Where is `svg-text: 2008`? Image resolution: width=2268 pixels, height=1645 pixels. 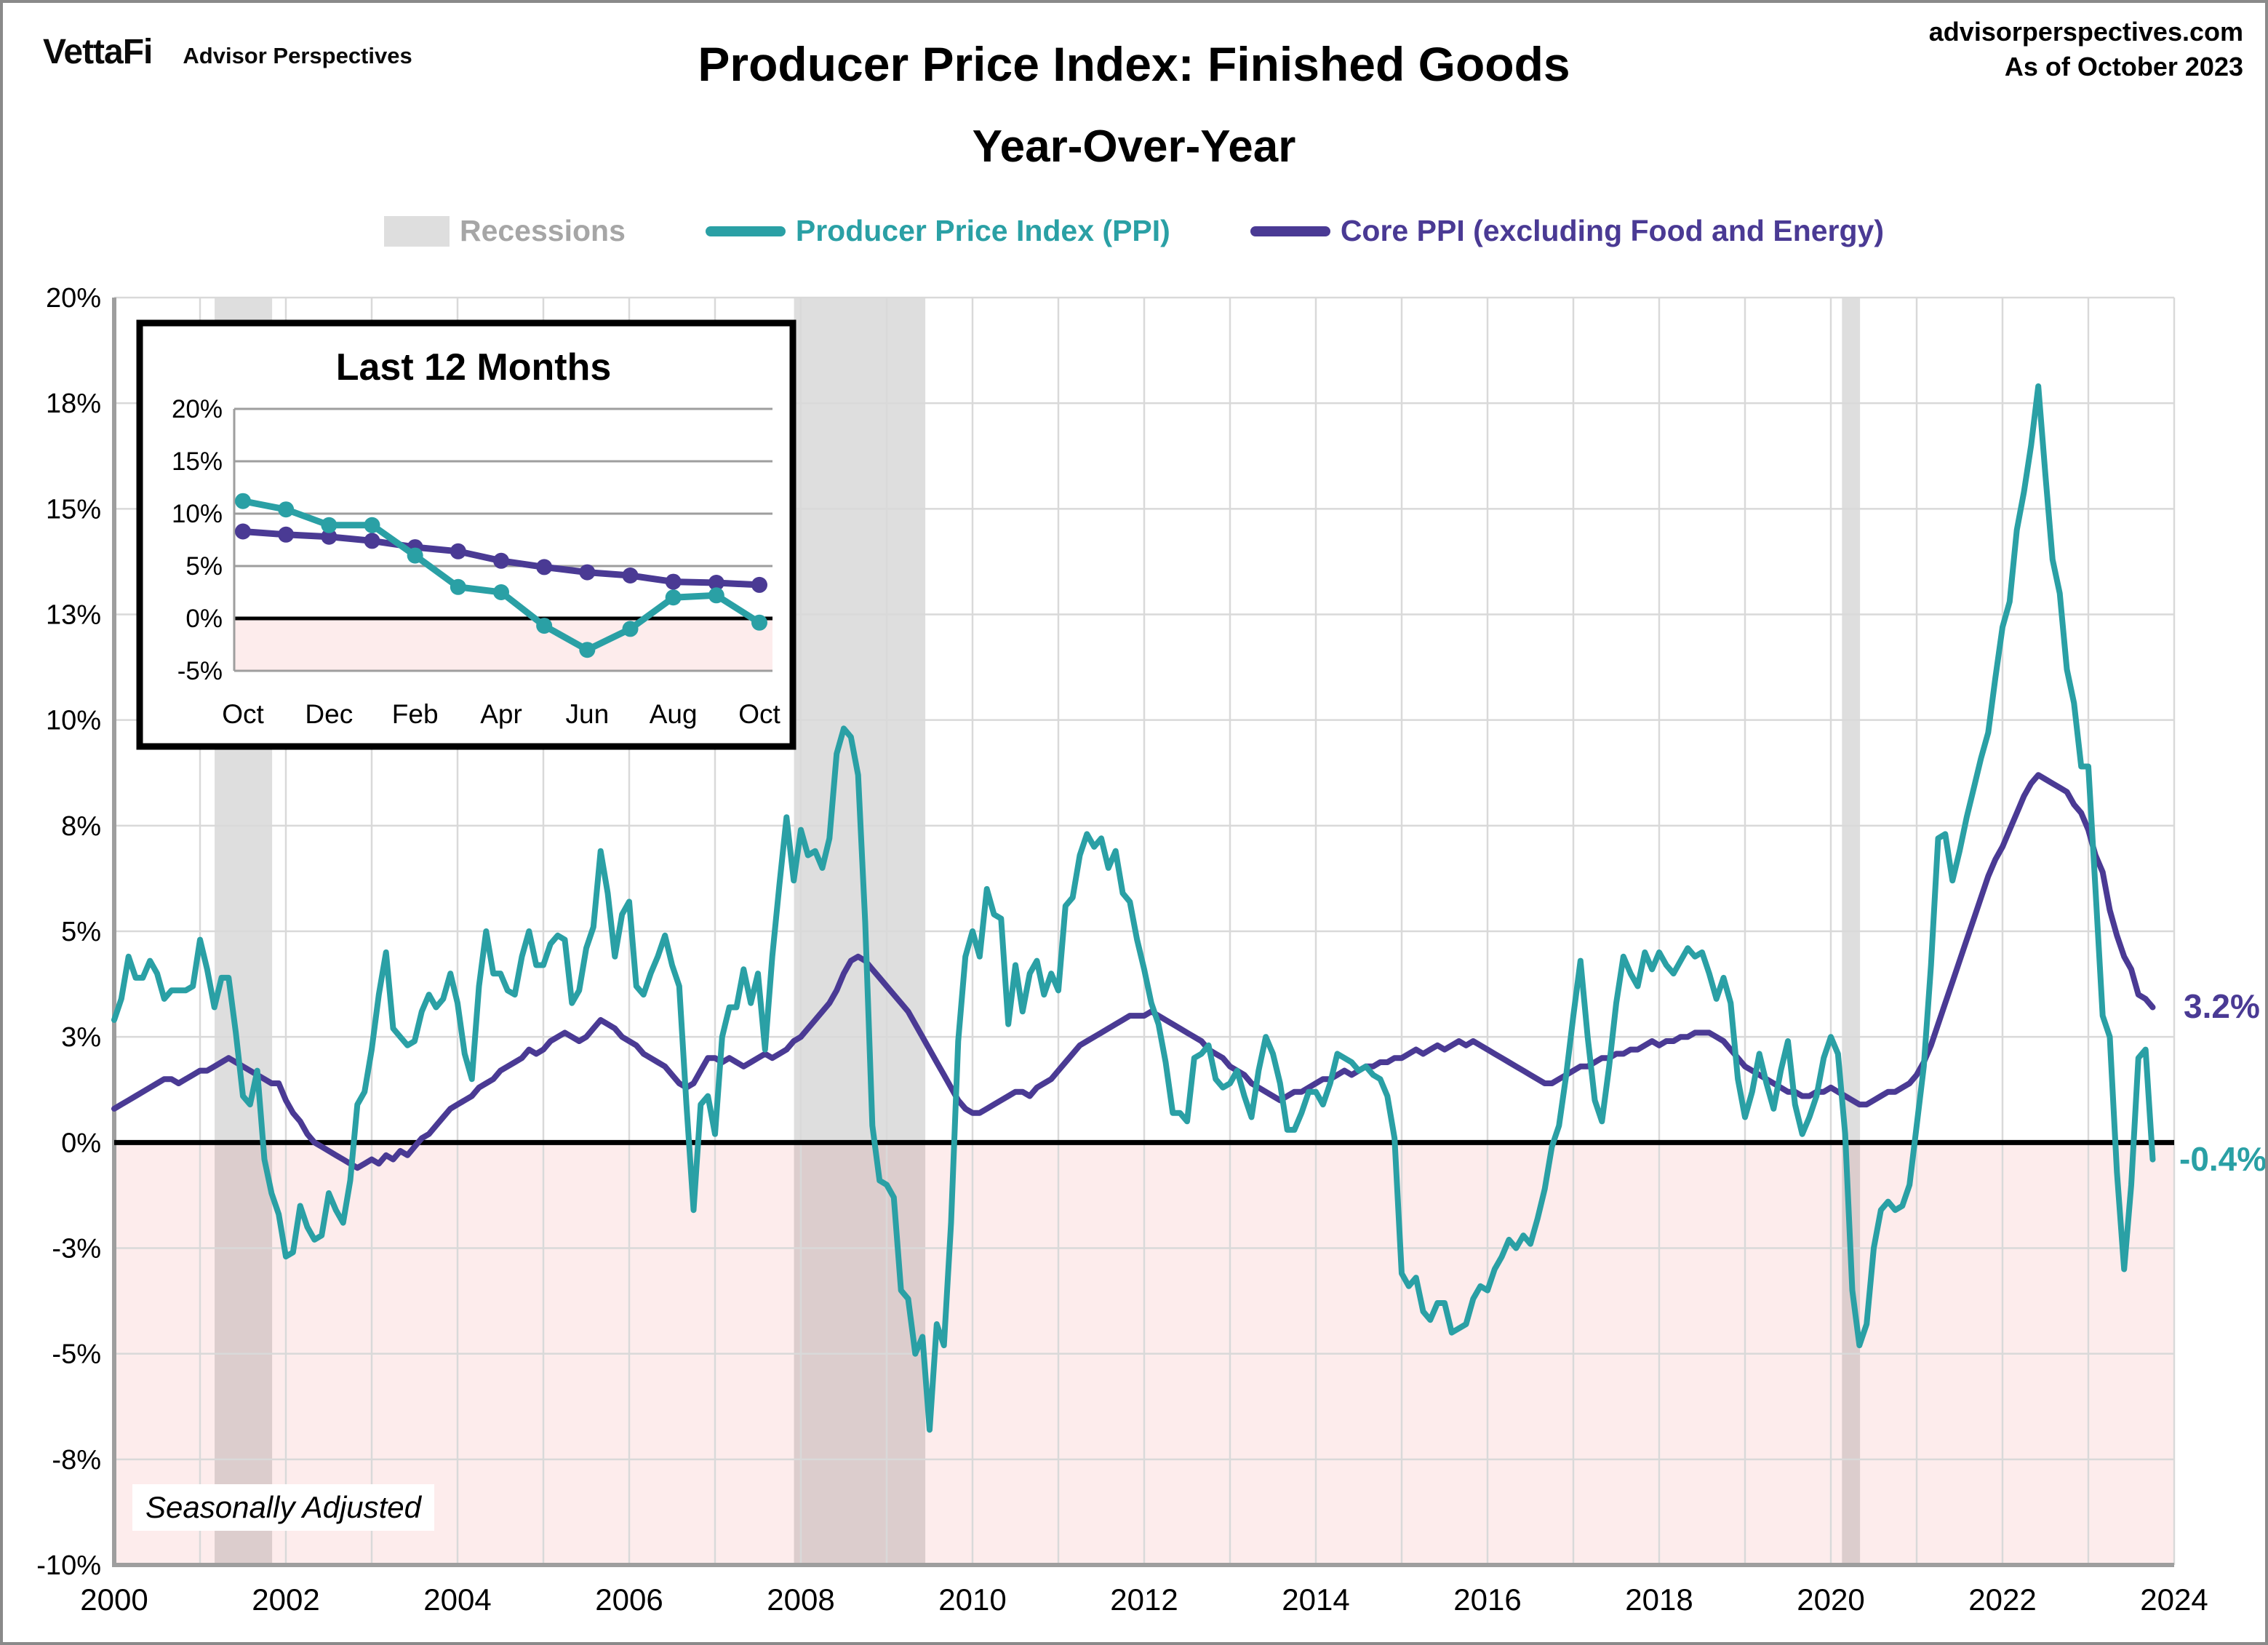
svg-text: 2008 is located at coordinates (800, 1600).